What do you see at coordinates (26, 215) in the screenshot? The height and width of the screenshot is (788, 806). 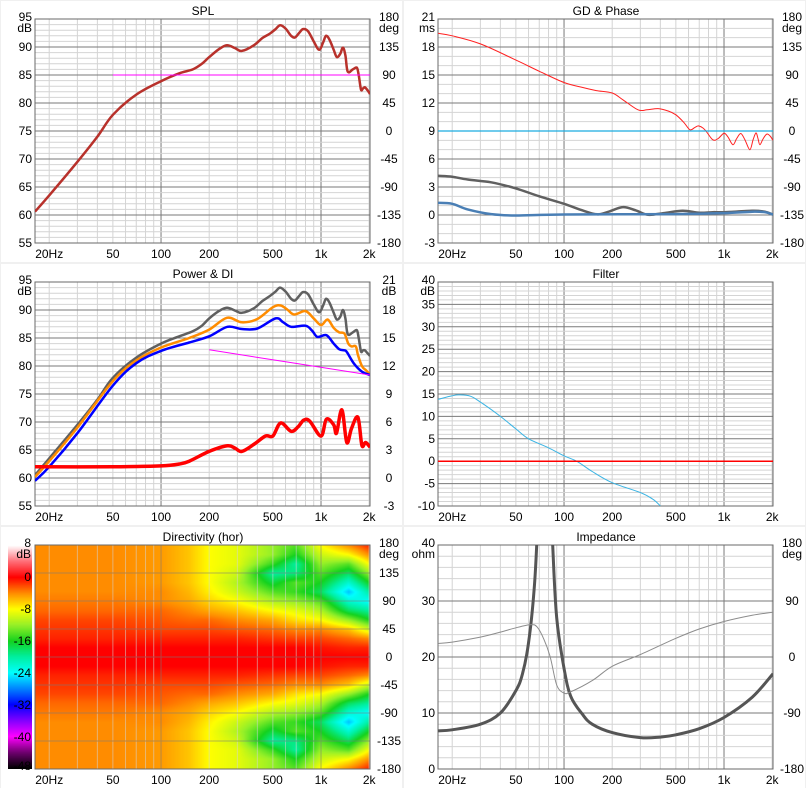 I see `y-tick-label: 60` at bounding box center [26, 215].